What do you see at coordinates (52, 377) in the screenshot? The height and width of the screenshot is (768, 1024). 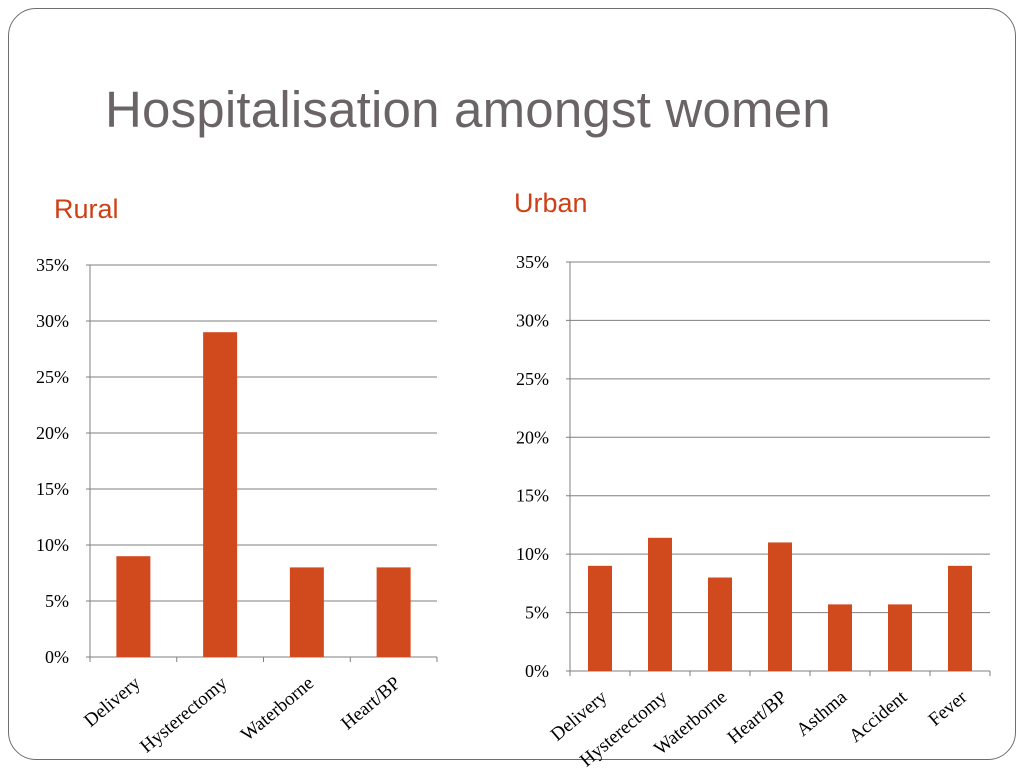 I see `rural-y-tick-label: 25%` at bounding box center [52, 377].